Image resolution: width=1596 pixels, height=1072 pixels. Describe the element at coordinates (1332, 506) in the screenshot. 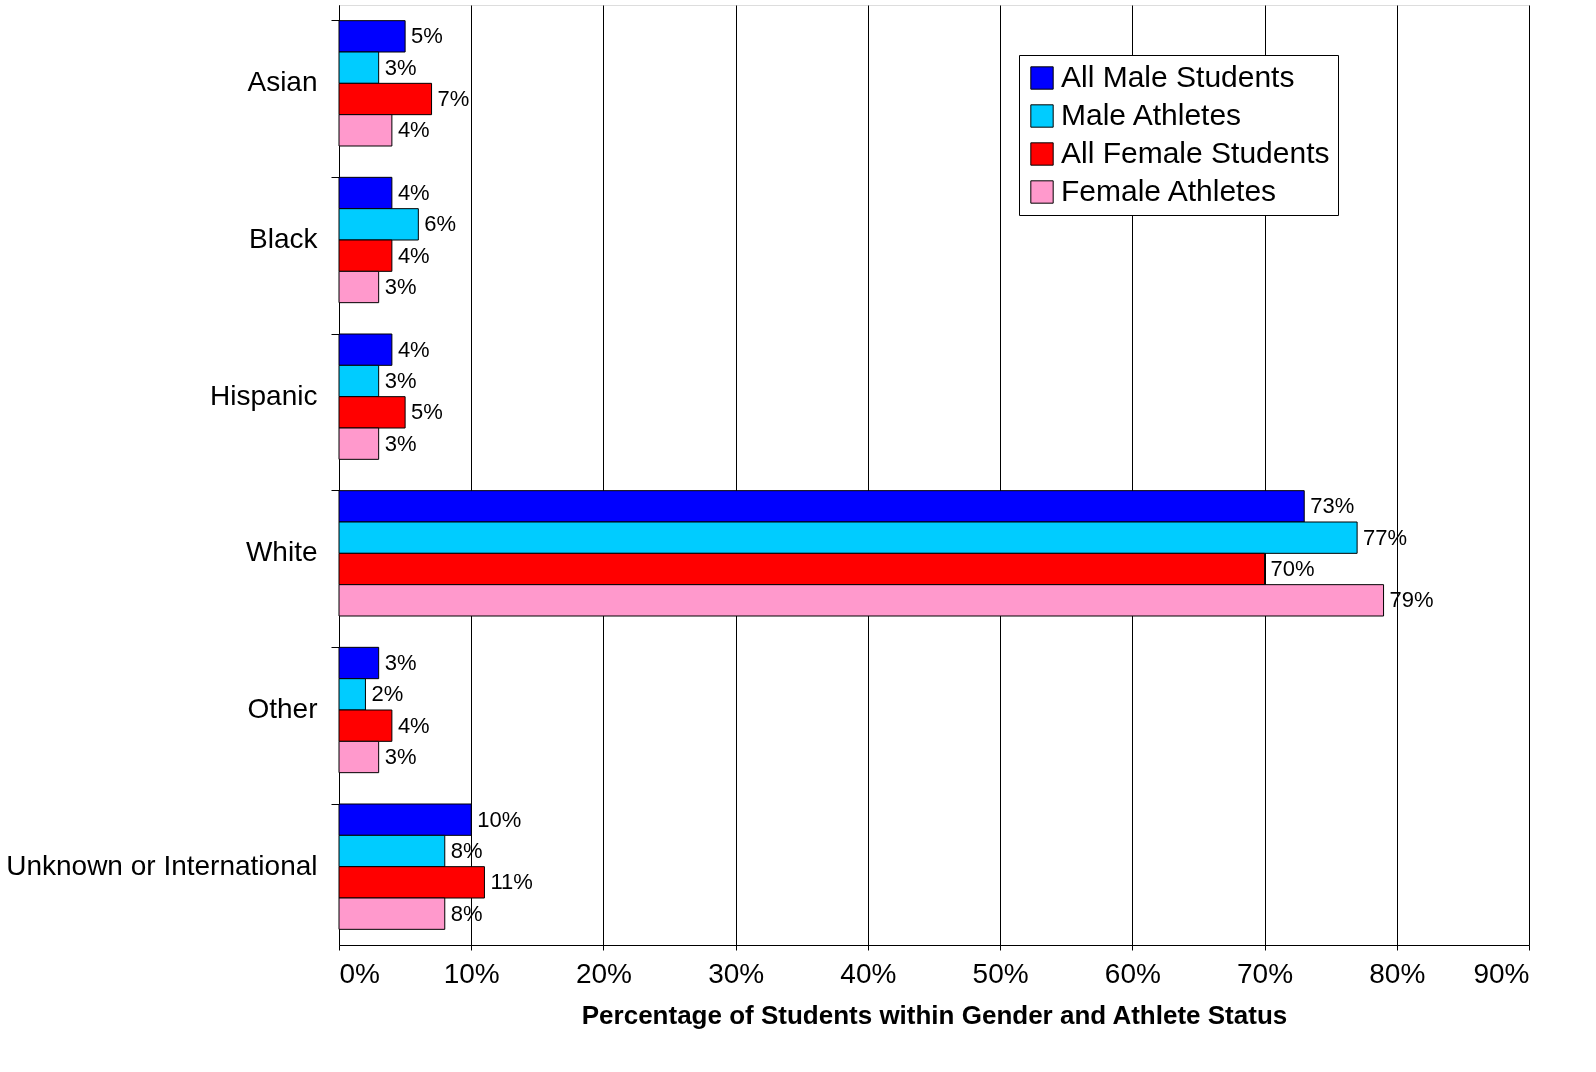

I see `data-label: 73%` at that location.